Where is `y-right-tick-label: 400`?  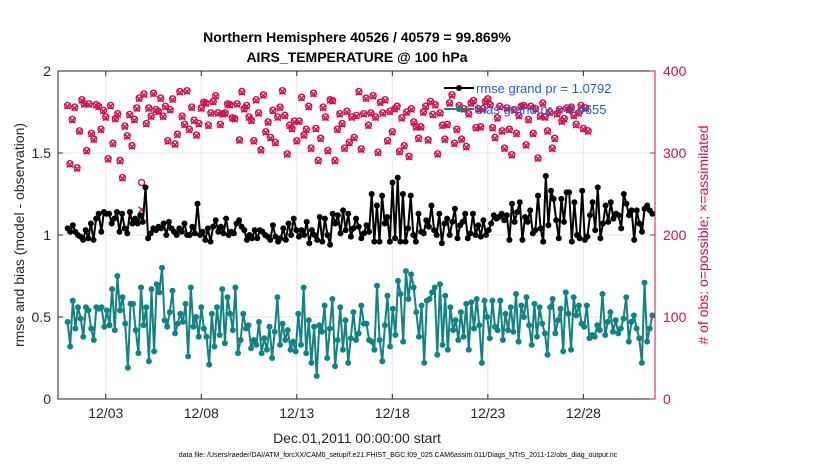 y-right-tick-label: 400 is located at coordinates (675, 71).